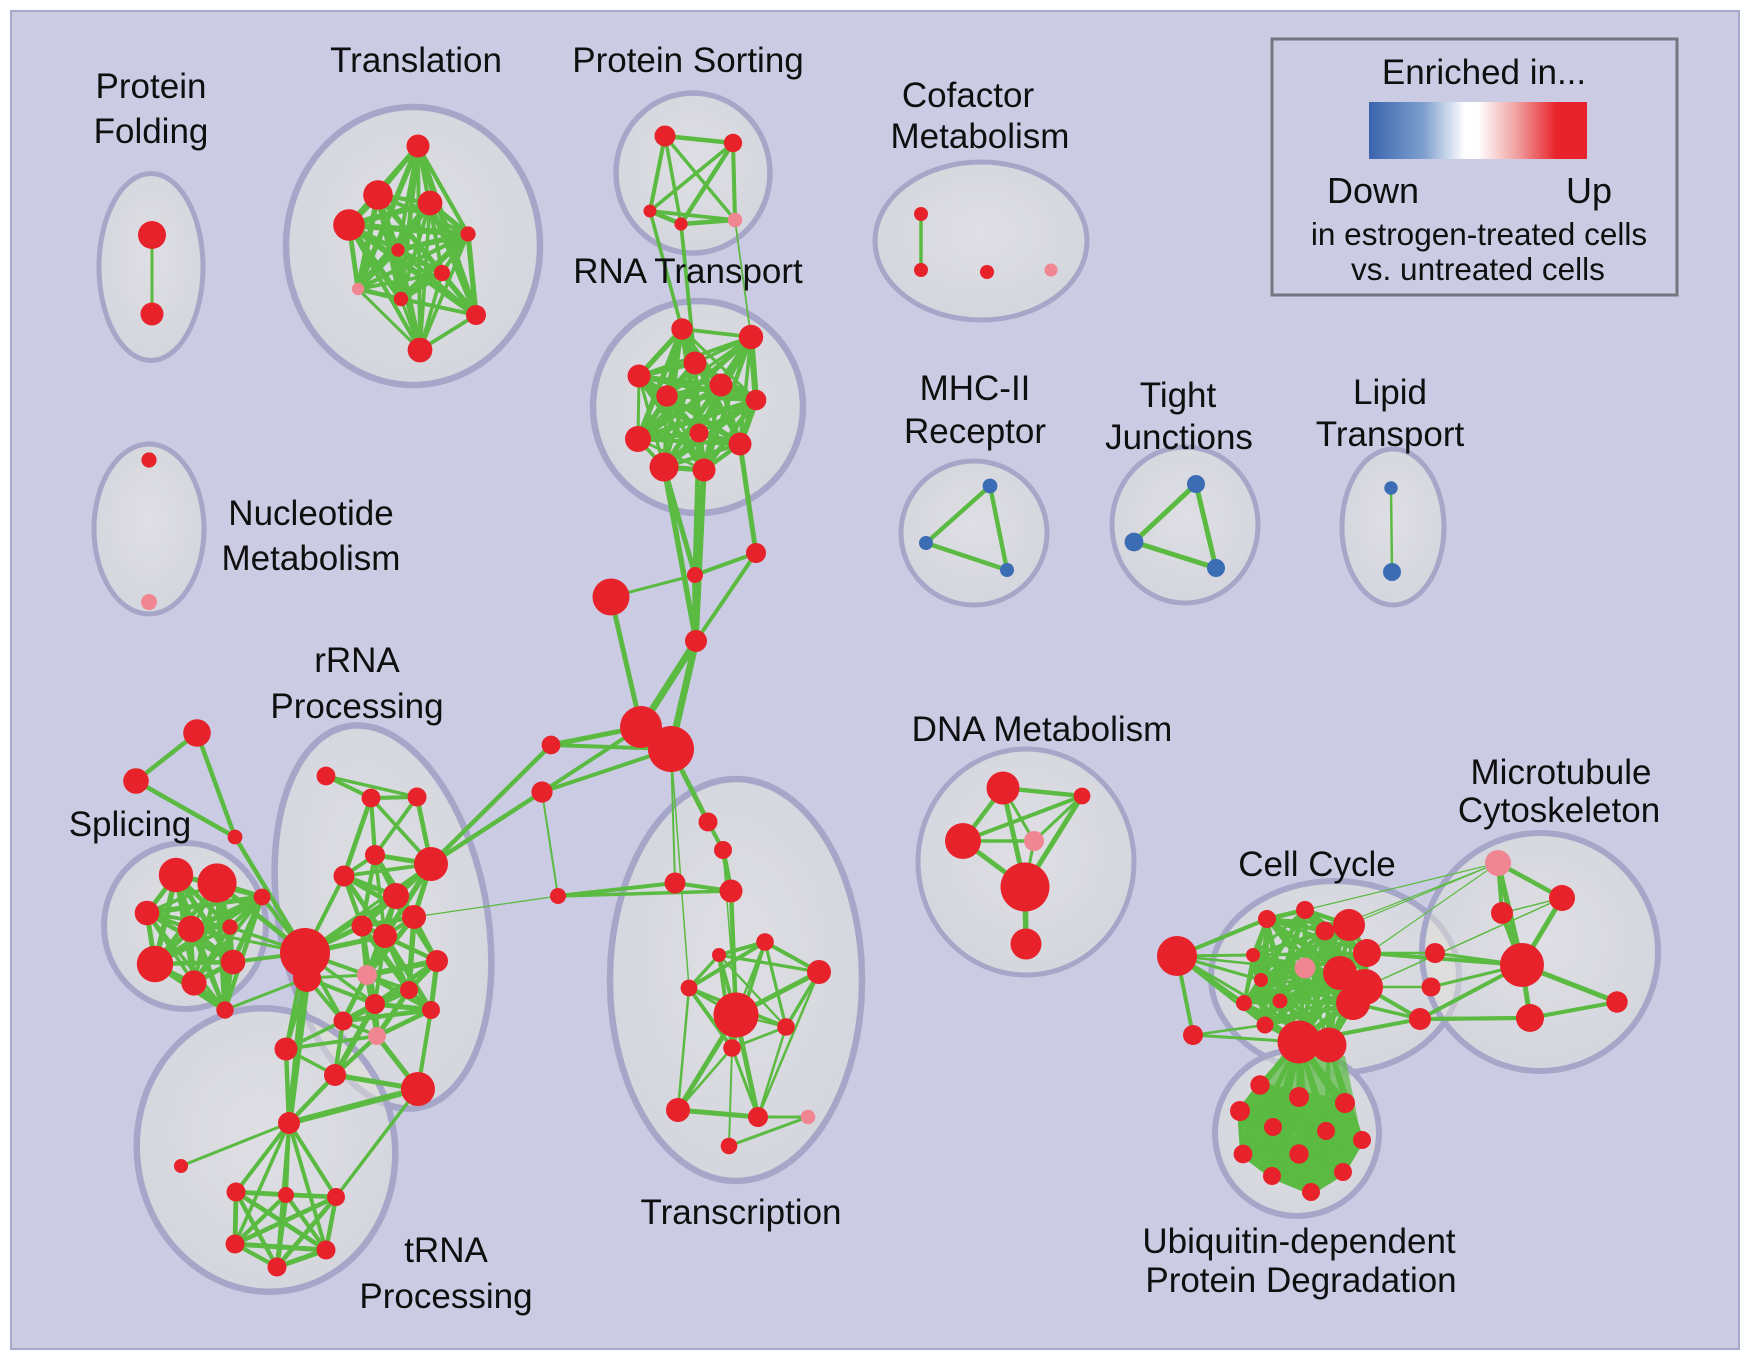 Image resolution: width=1750 pixels, height=1360 pixels. What do you see at coordinates (416, 60) in the screenshot?
I see `svg-text: Translation` at bounding box center [416, 60].